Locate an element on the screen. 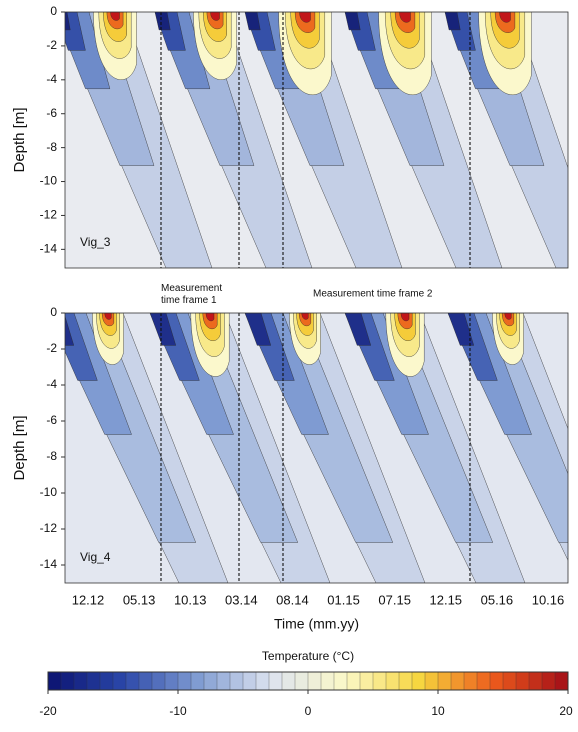 Image resolution: width=578 pixels, height=732 pixels. x-tick-label: 12.15 is located at coordinates (446, 599).